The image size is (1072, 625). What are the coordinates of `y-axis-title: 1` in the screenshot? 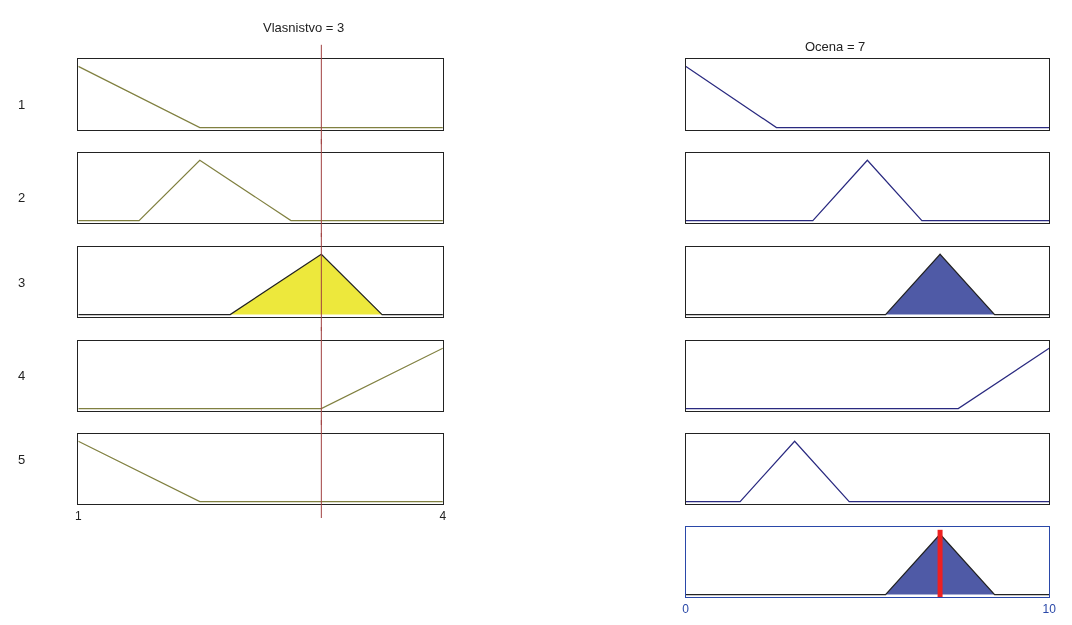 It's located at (22, 104).